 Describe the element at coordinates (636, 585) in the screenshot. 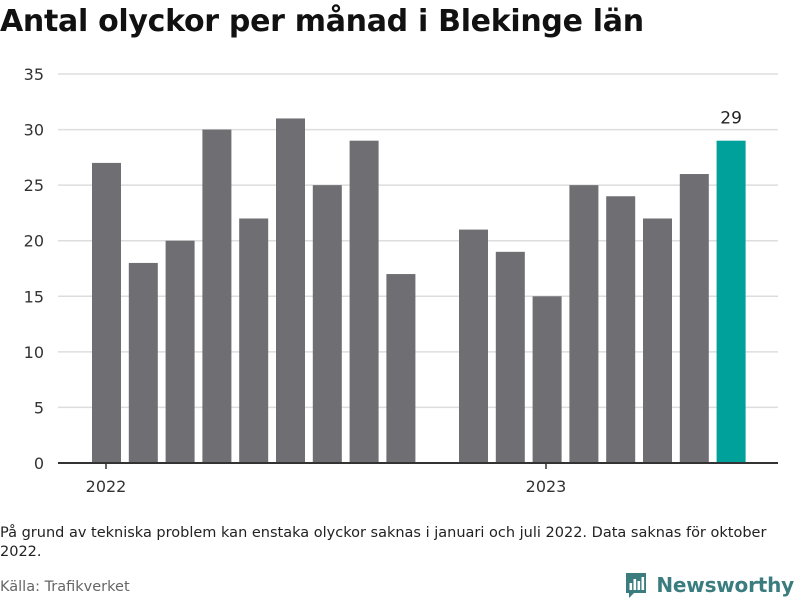

I see `bar-chart-logo-icon` at that location.